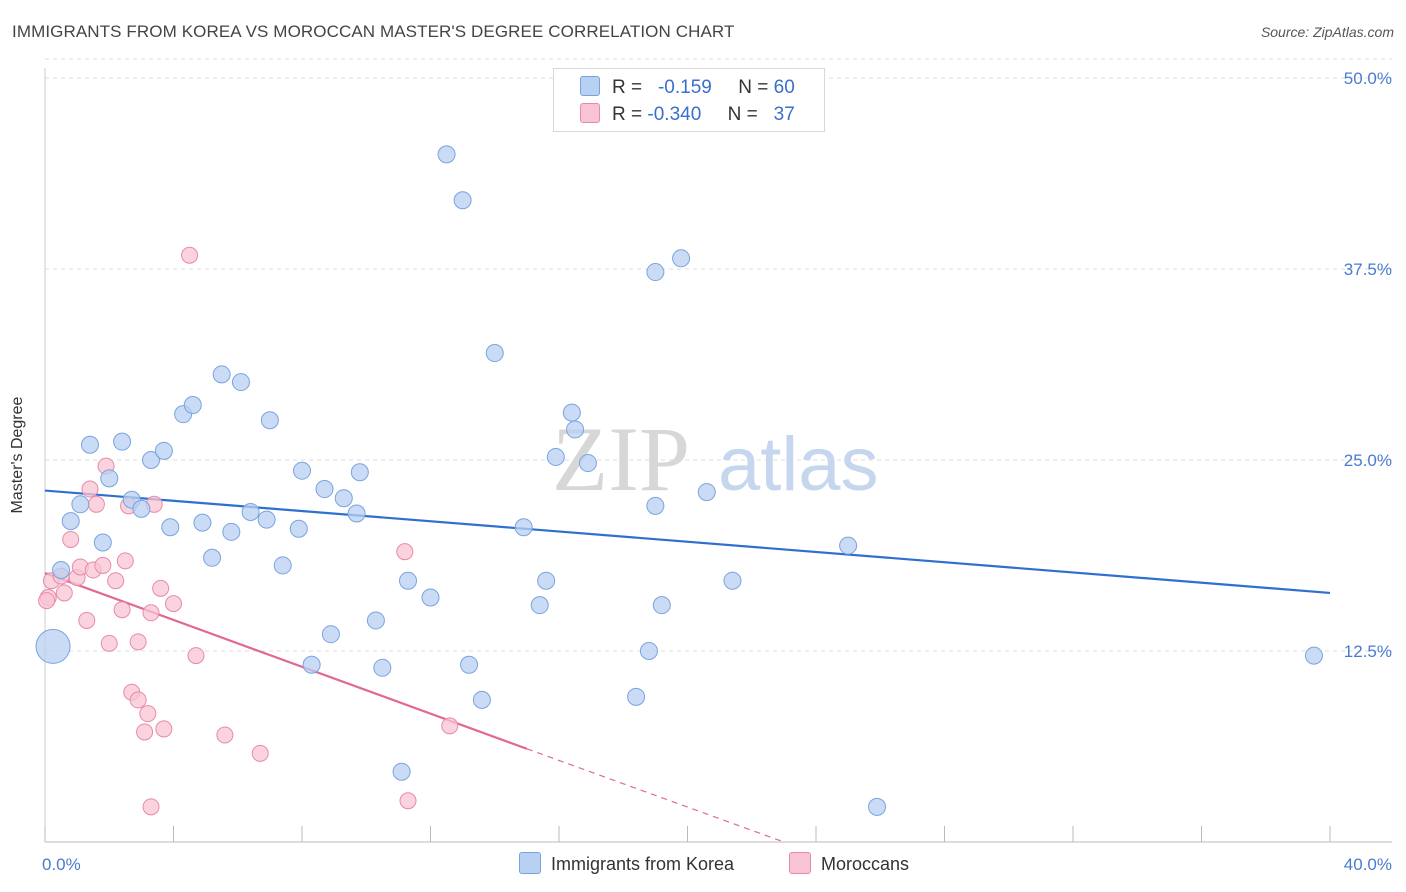 The height and width of the screenshot is (892, 1406). I want to click on legend-row-moroccans: R = -0.340 N = 37, so click(687, 114).